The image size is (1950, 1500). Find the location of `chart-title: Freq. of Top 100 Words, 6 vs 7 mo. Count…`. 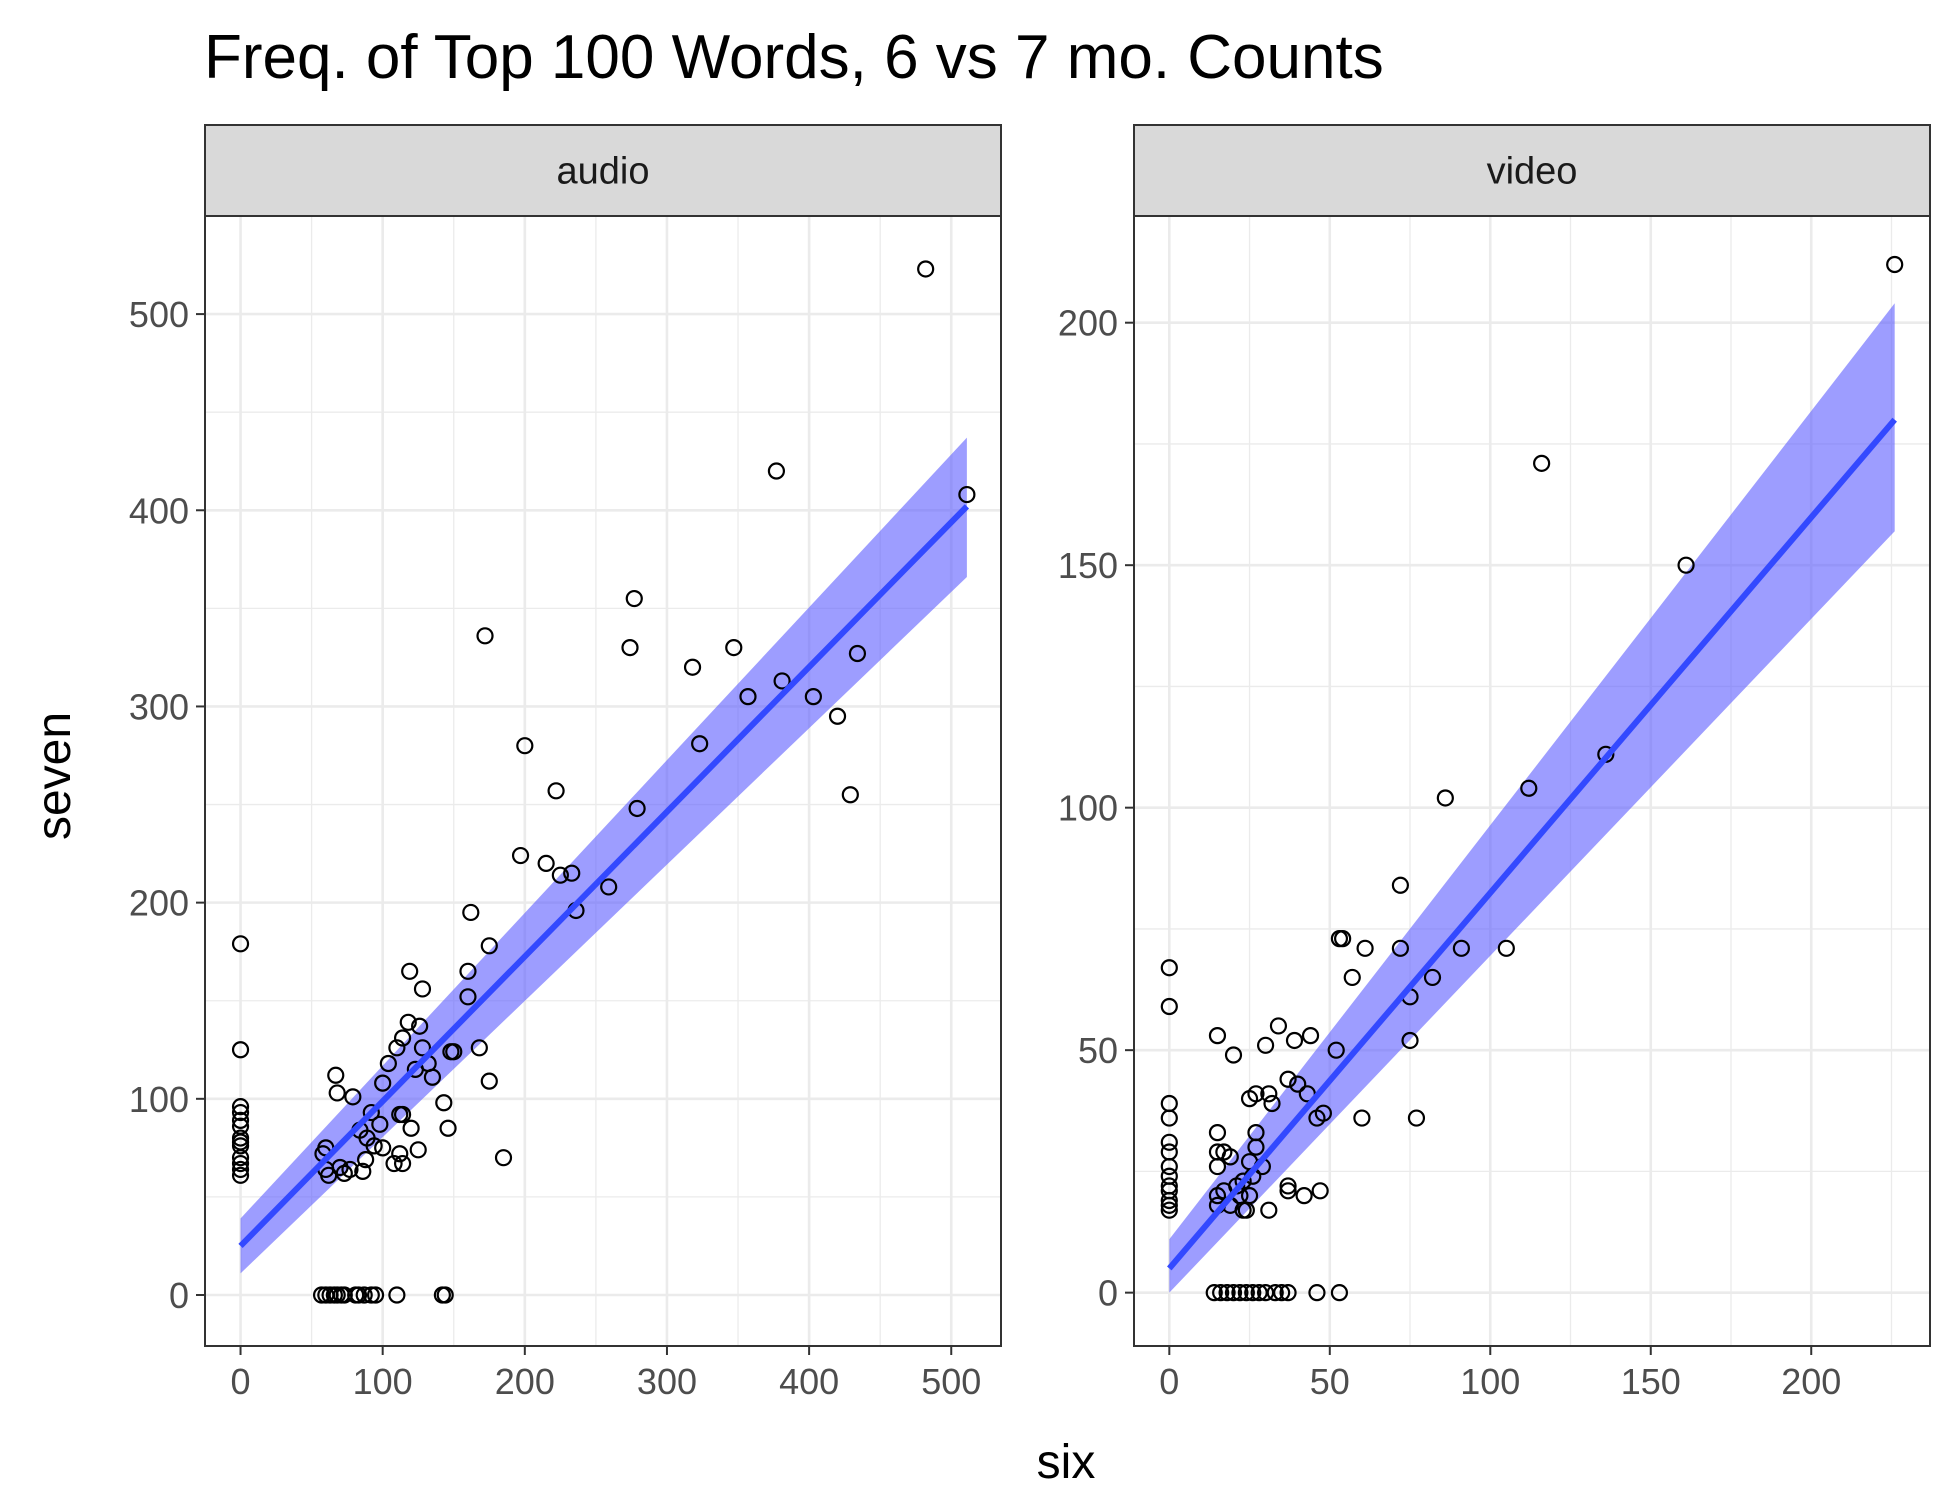

chart-title: Freq. of Top 100 Words, 6 vs 7 mo. Count… is located at coordinates (794, 57).